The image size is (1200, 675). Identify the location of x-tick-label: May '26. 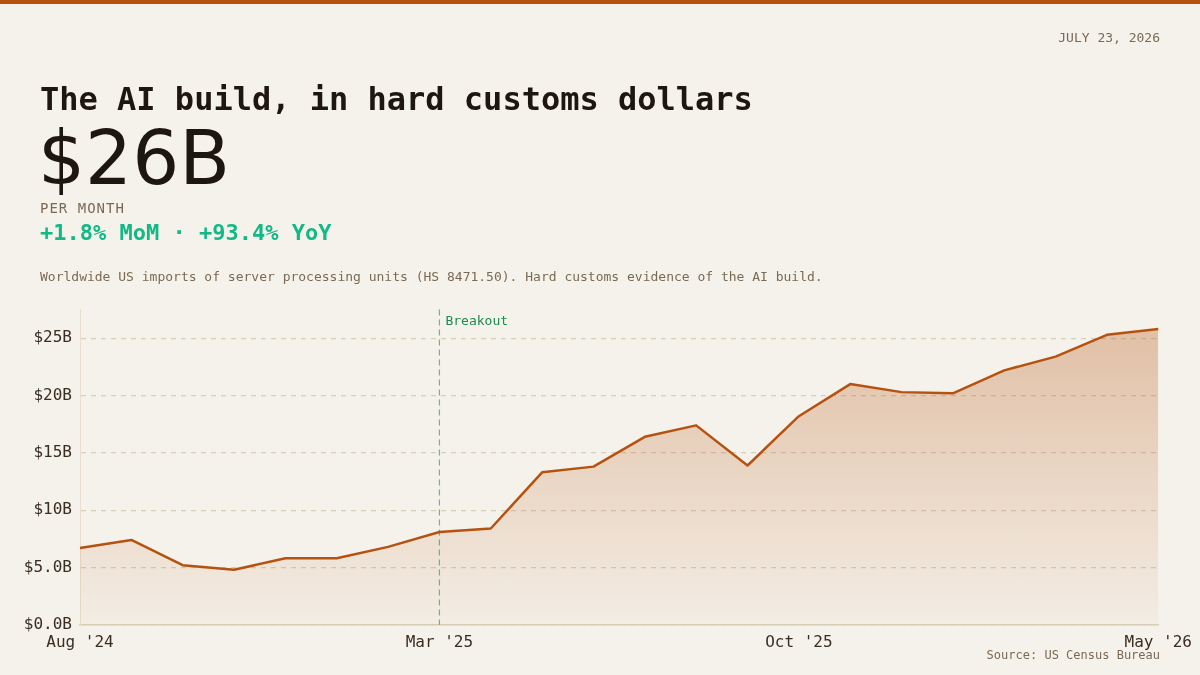
(1158, 641).